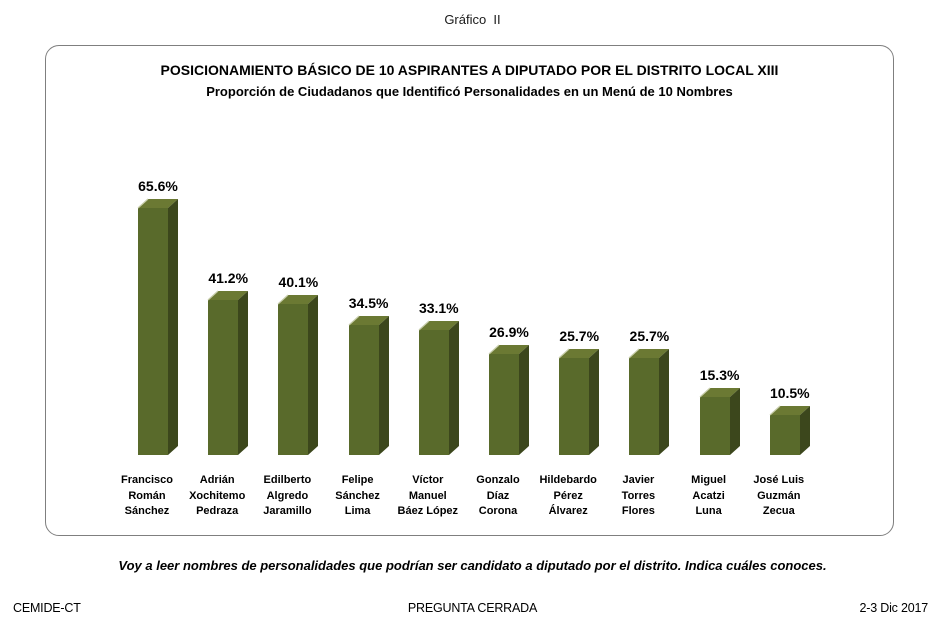  What do you see at coordinates (428, 511) in the screenshot?
I see `category-label-line: Báez López` at bounding box center [428, 511].